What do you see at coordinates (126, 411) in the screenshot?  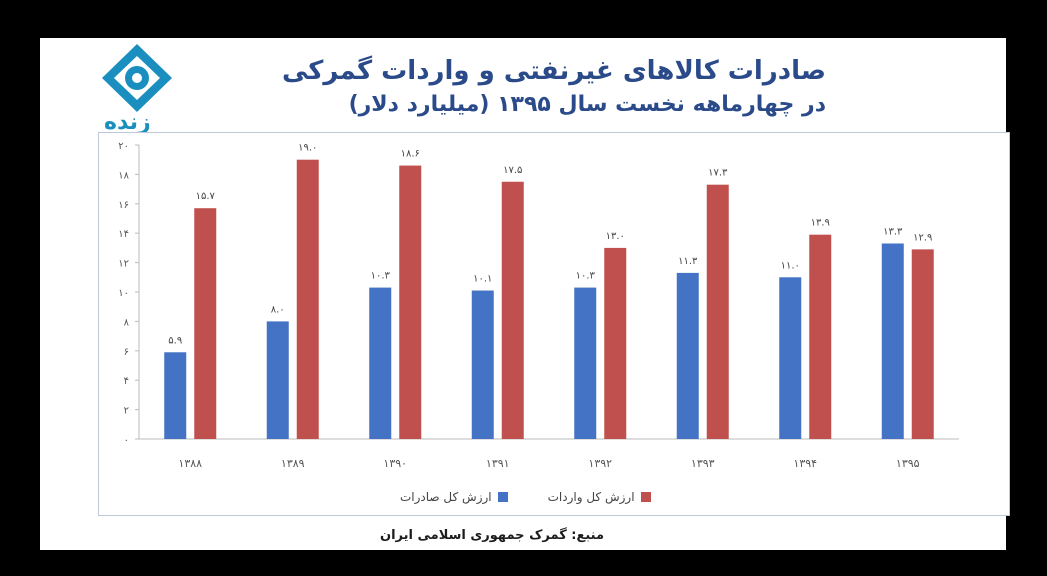 I see `y-tick-label: ۲` at bounding box center [126, 411].